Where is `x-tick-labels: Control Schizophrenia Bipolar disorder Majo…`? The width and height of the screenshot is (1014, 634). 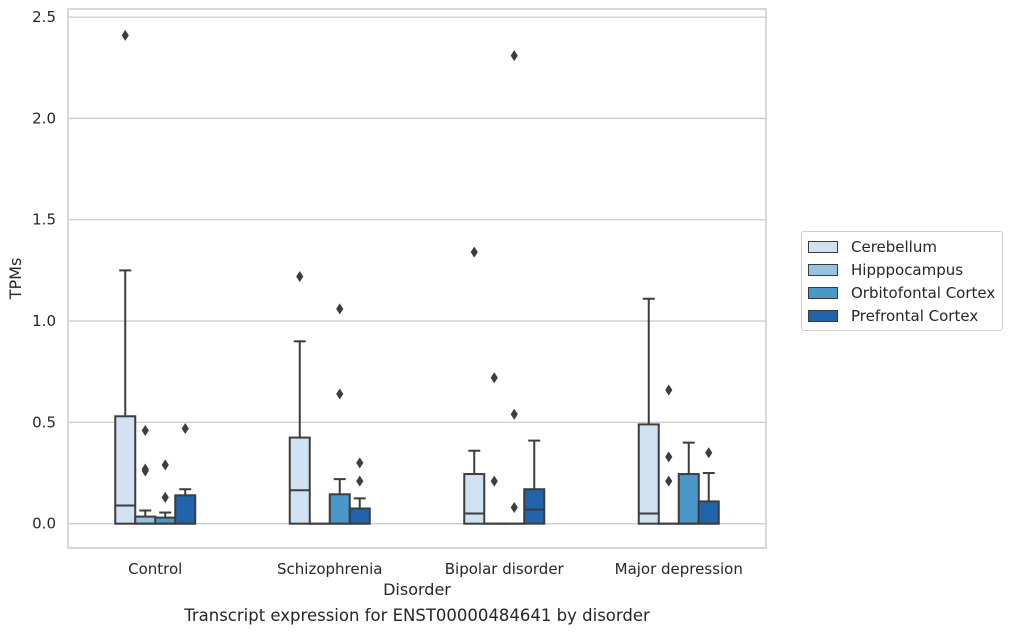
x-tick-labels: Control Schizophrenia Bipolar disorder Majo… is located at coordinates (435, 569).